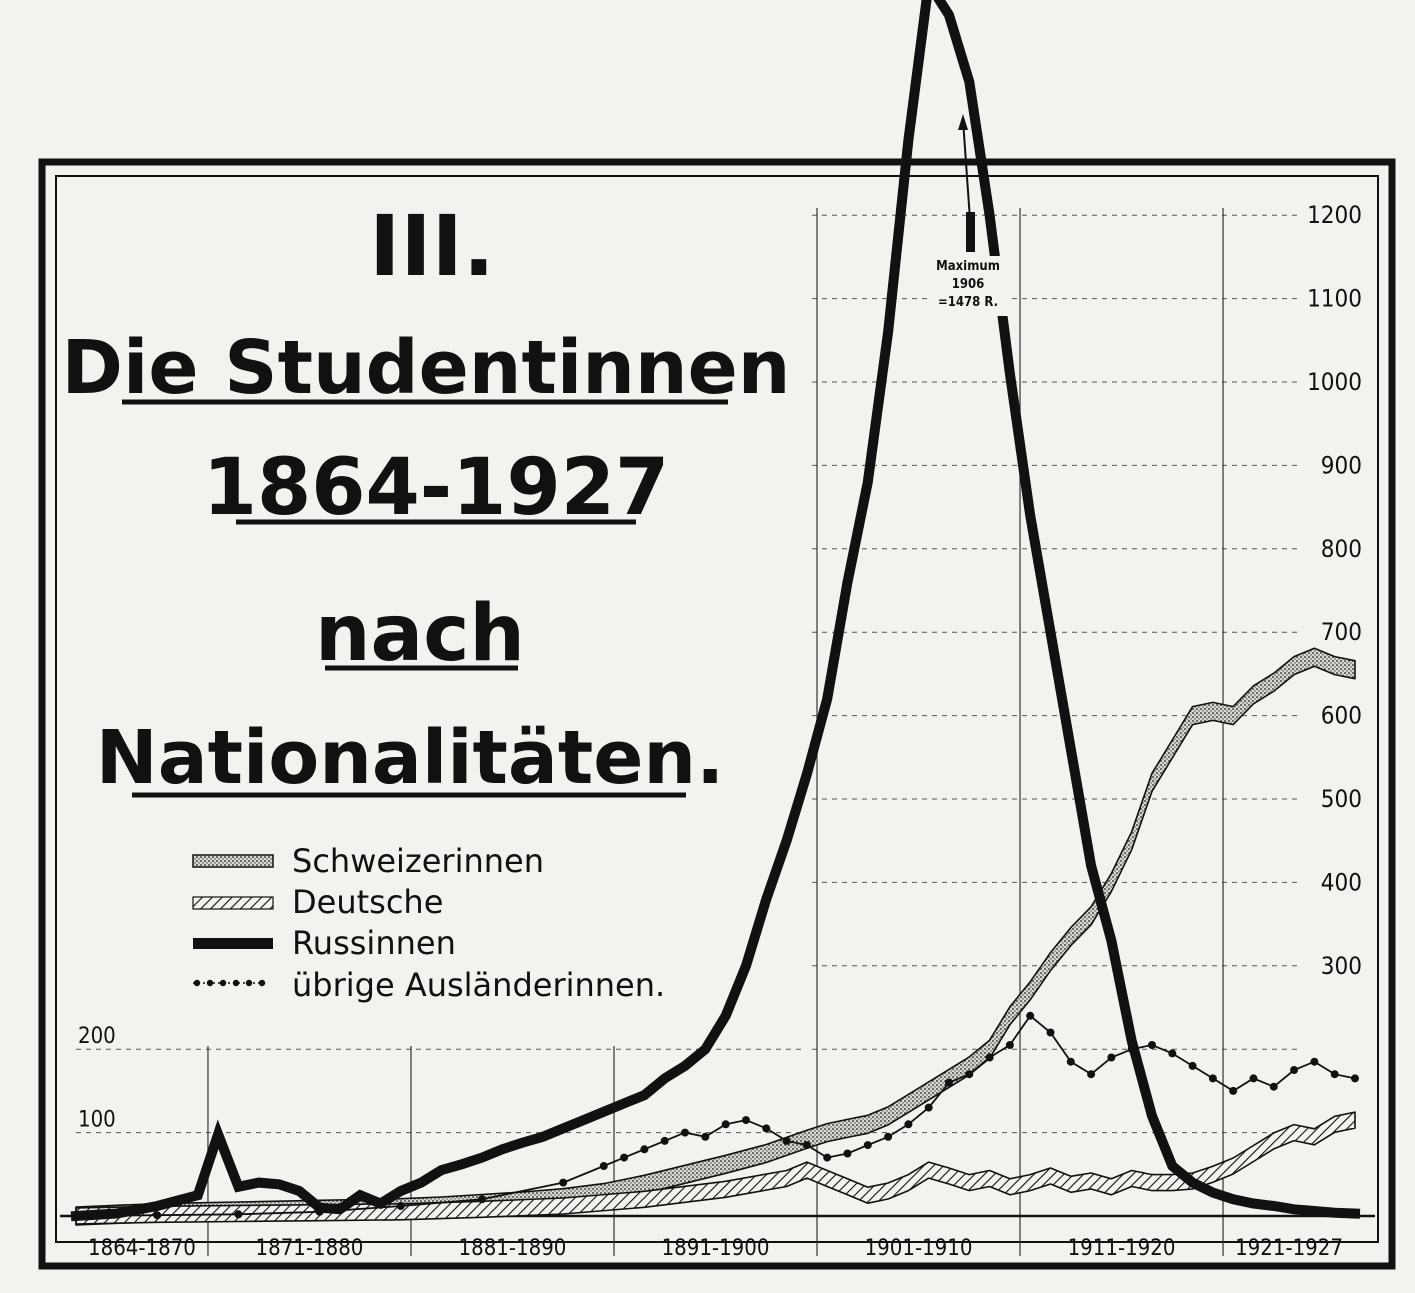 Image resolution: width=1415 pixels, height=1293 pixels. What do you see at coordinates (513, 1248) in the screenshot?
I see `x-period-label-2: 1881-1890` at bounding box center [513, 1248].